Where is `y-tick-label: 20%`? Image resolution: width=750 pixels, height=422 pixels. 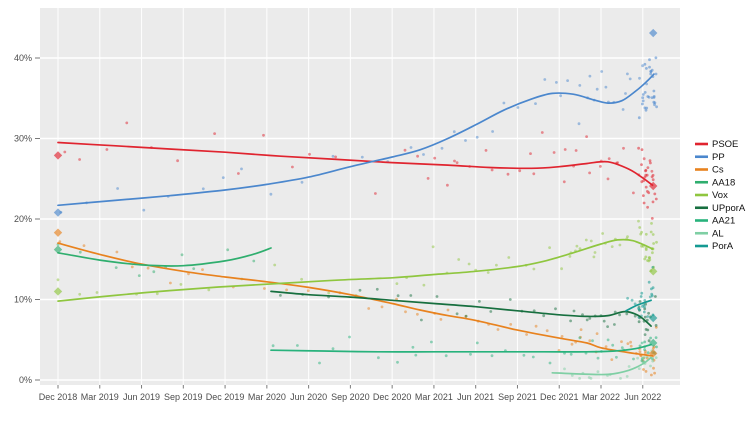
y-tick-label: 20% is located at coordinates (23, 219).